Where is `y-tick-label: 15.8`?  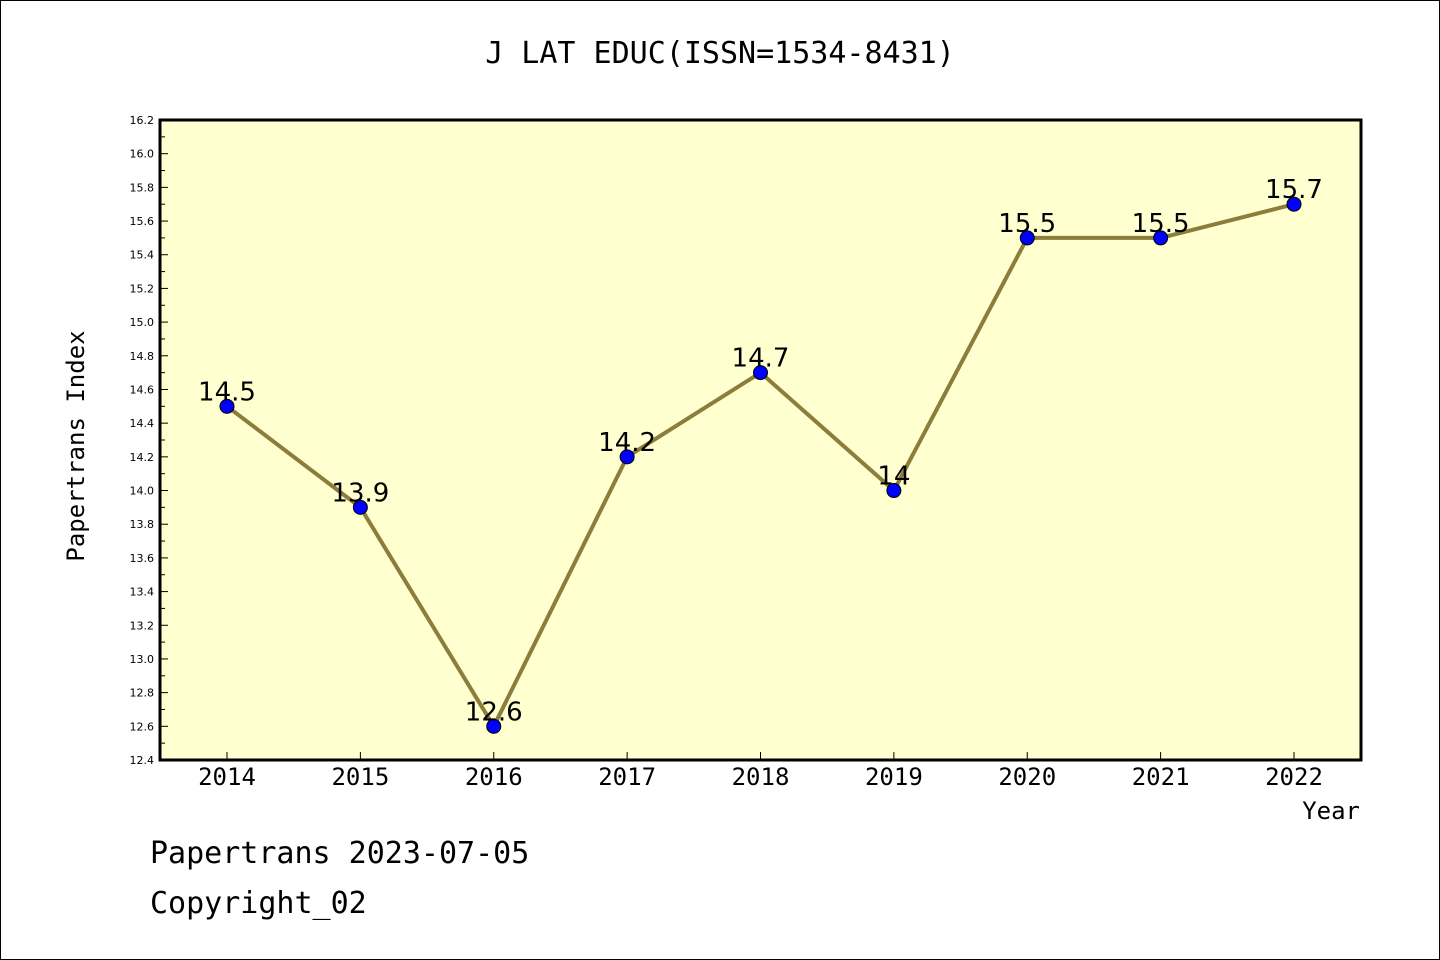 y-tick-label: 15.8 is located at coordinates (142, 187).